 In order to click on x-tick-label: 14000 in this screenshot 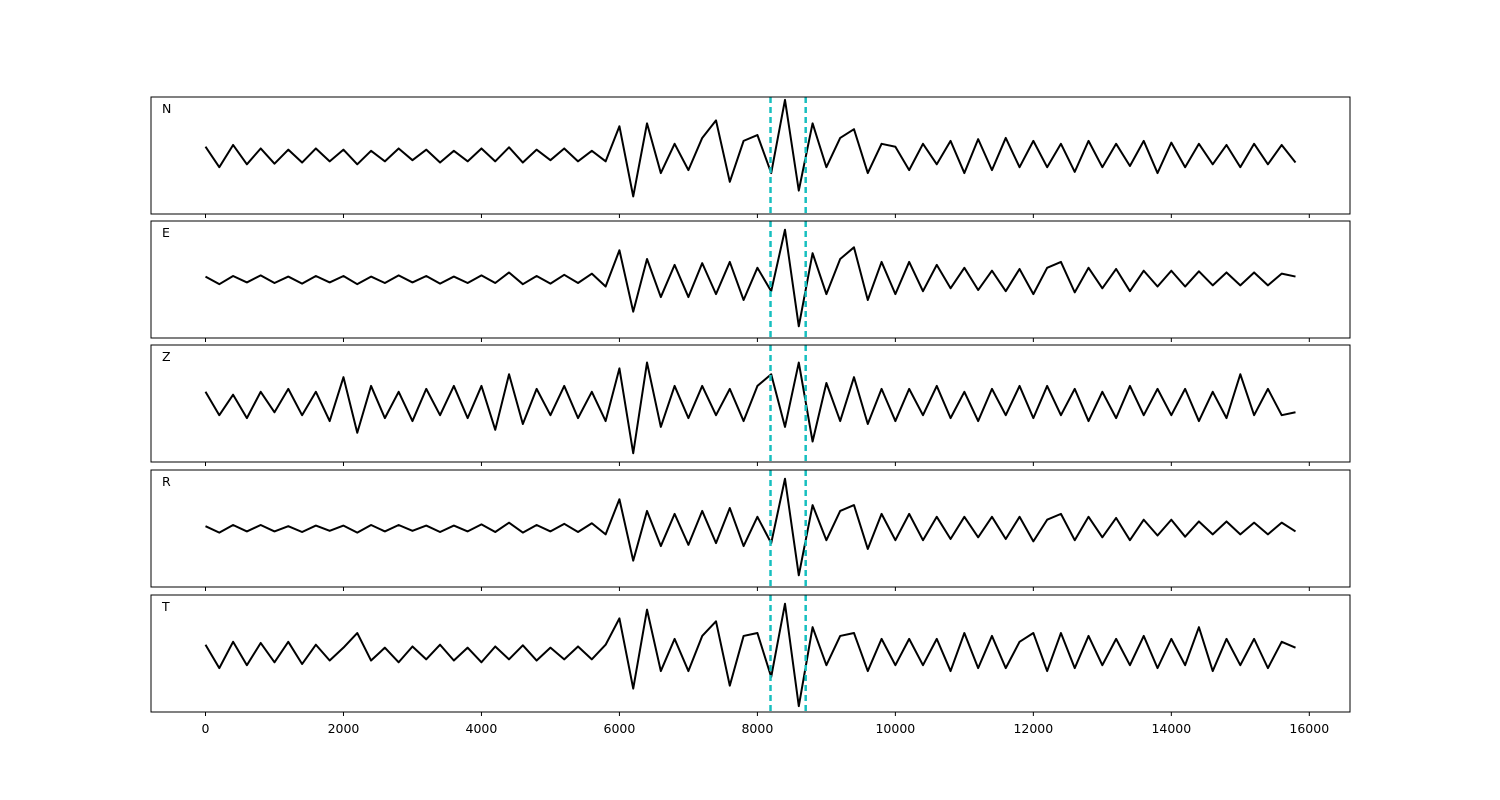, I will do `click(1171, 728)`.